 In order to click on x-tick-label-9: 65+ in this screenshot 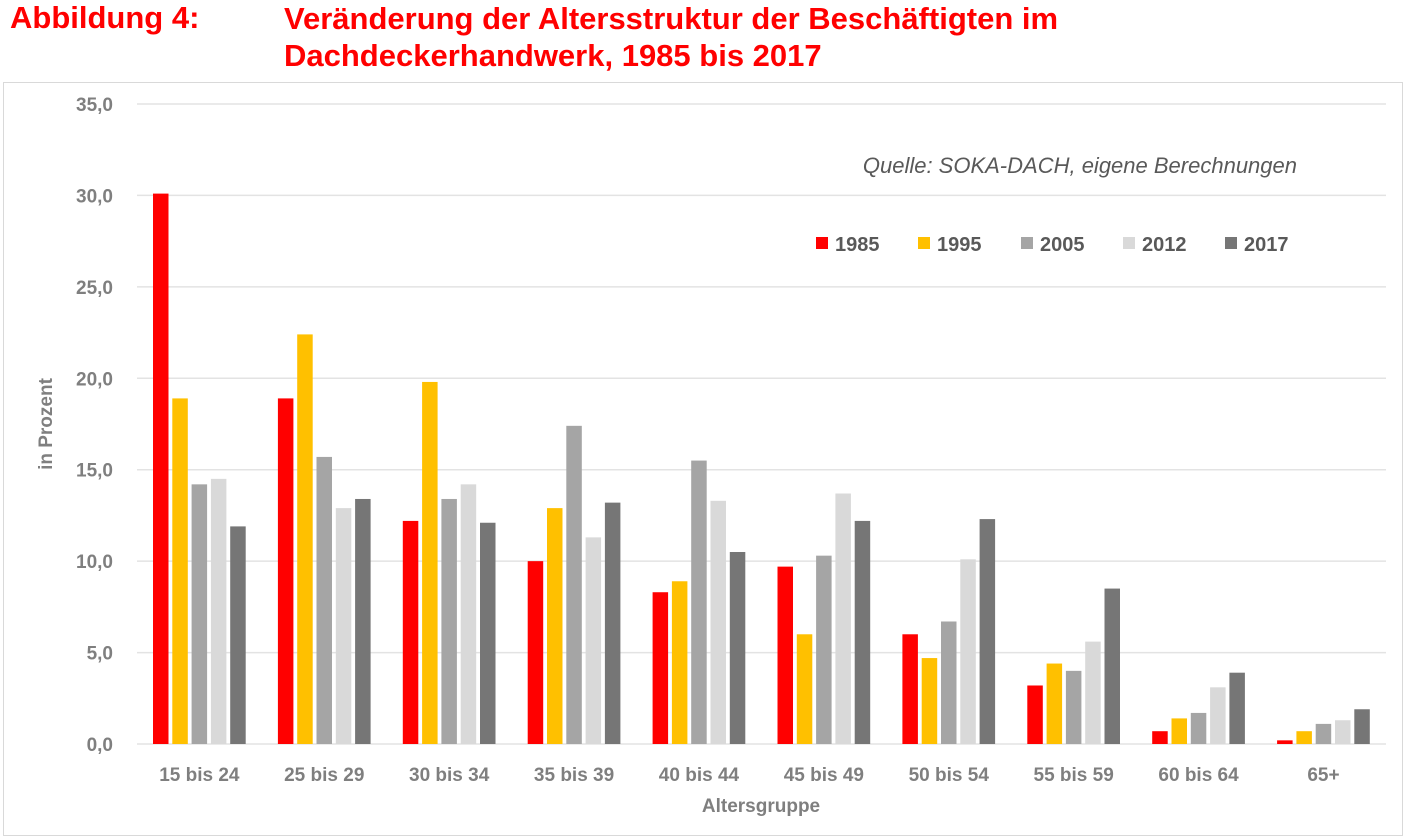, I will do `click(1323, 775)`.